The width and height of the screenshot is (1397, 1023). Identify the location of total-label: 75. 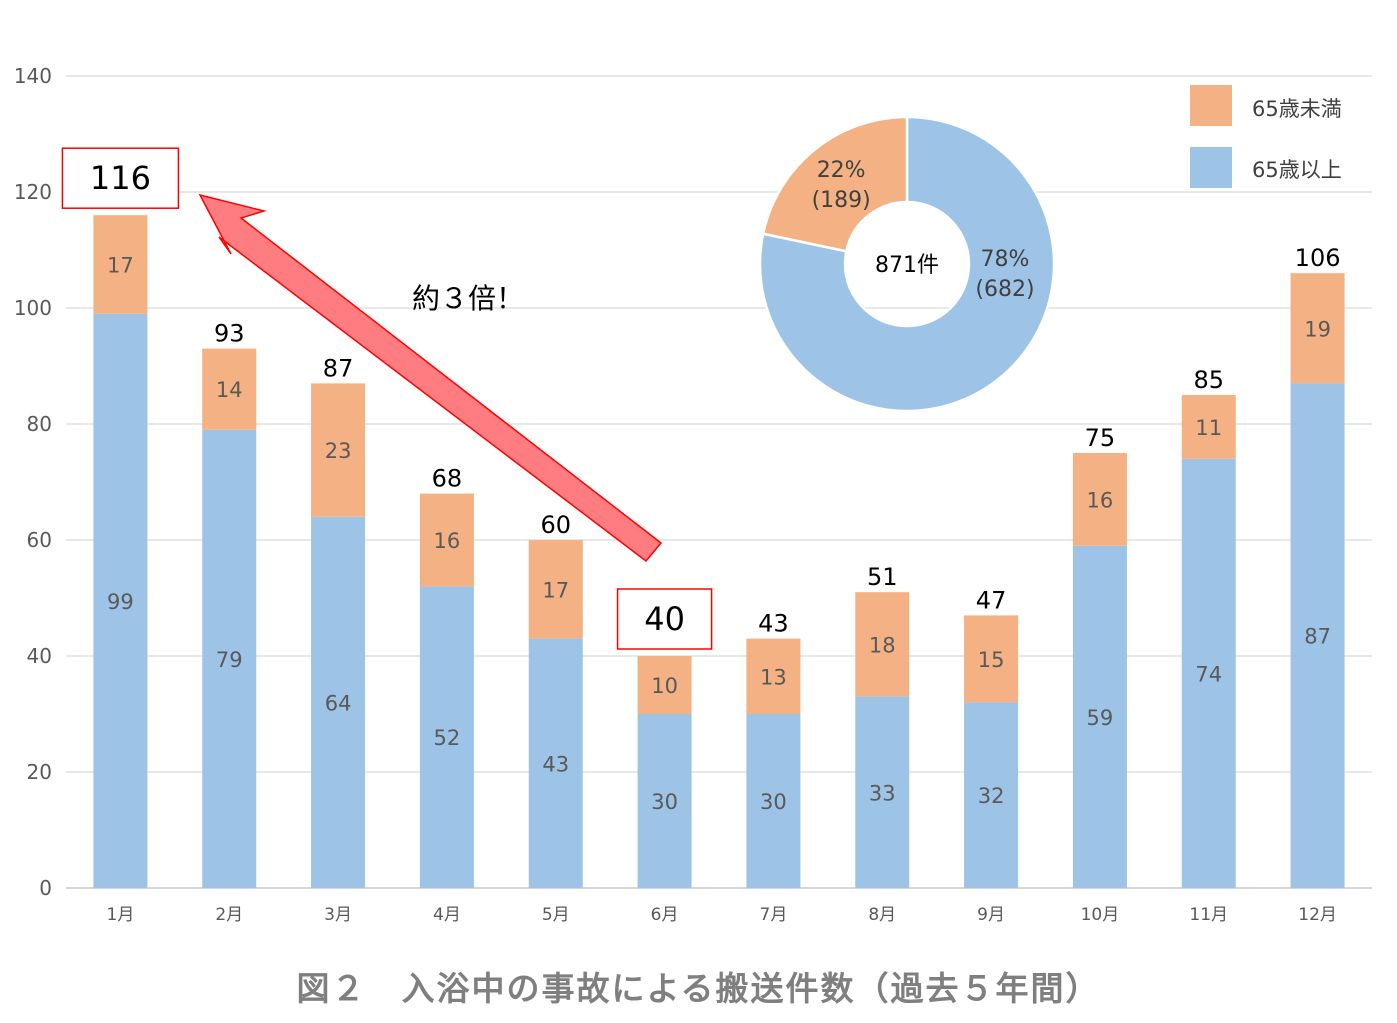
(1100, 438).